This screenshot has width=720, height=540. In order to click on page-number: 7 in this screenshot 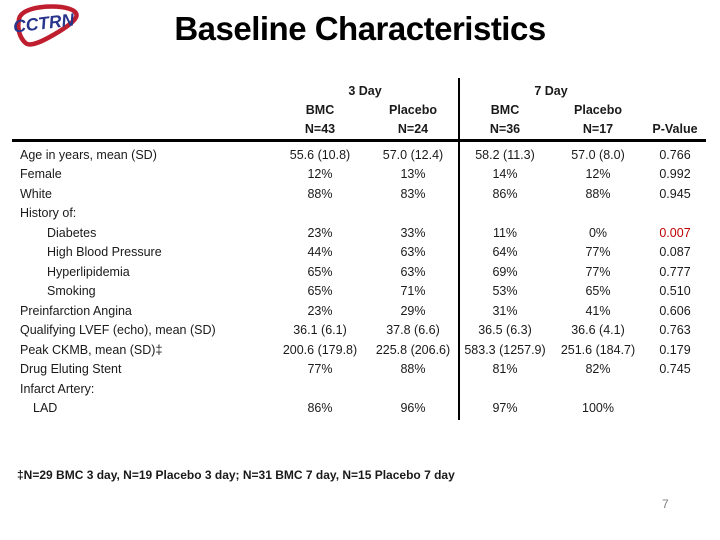, I will do `click(665, 504)`.